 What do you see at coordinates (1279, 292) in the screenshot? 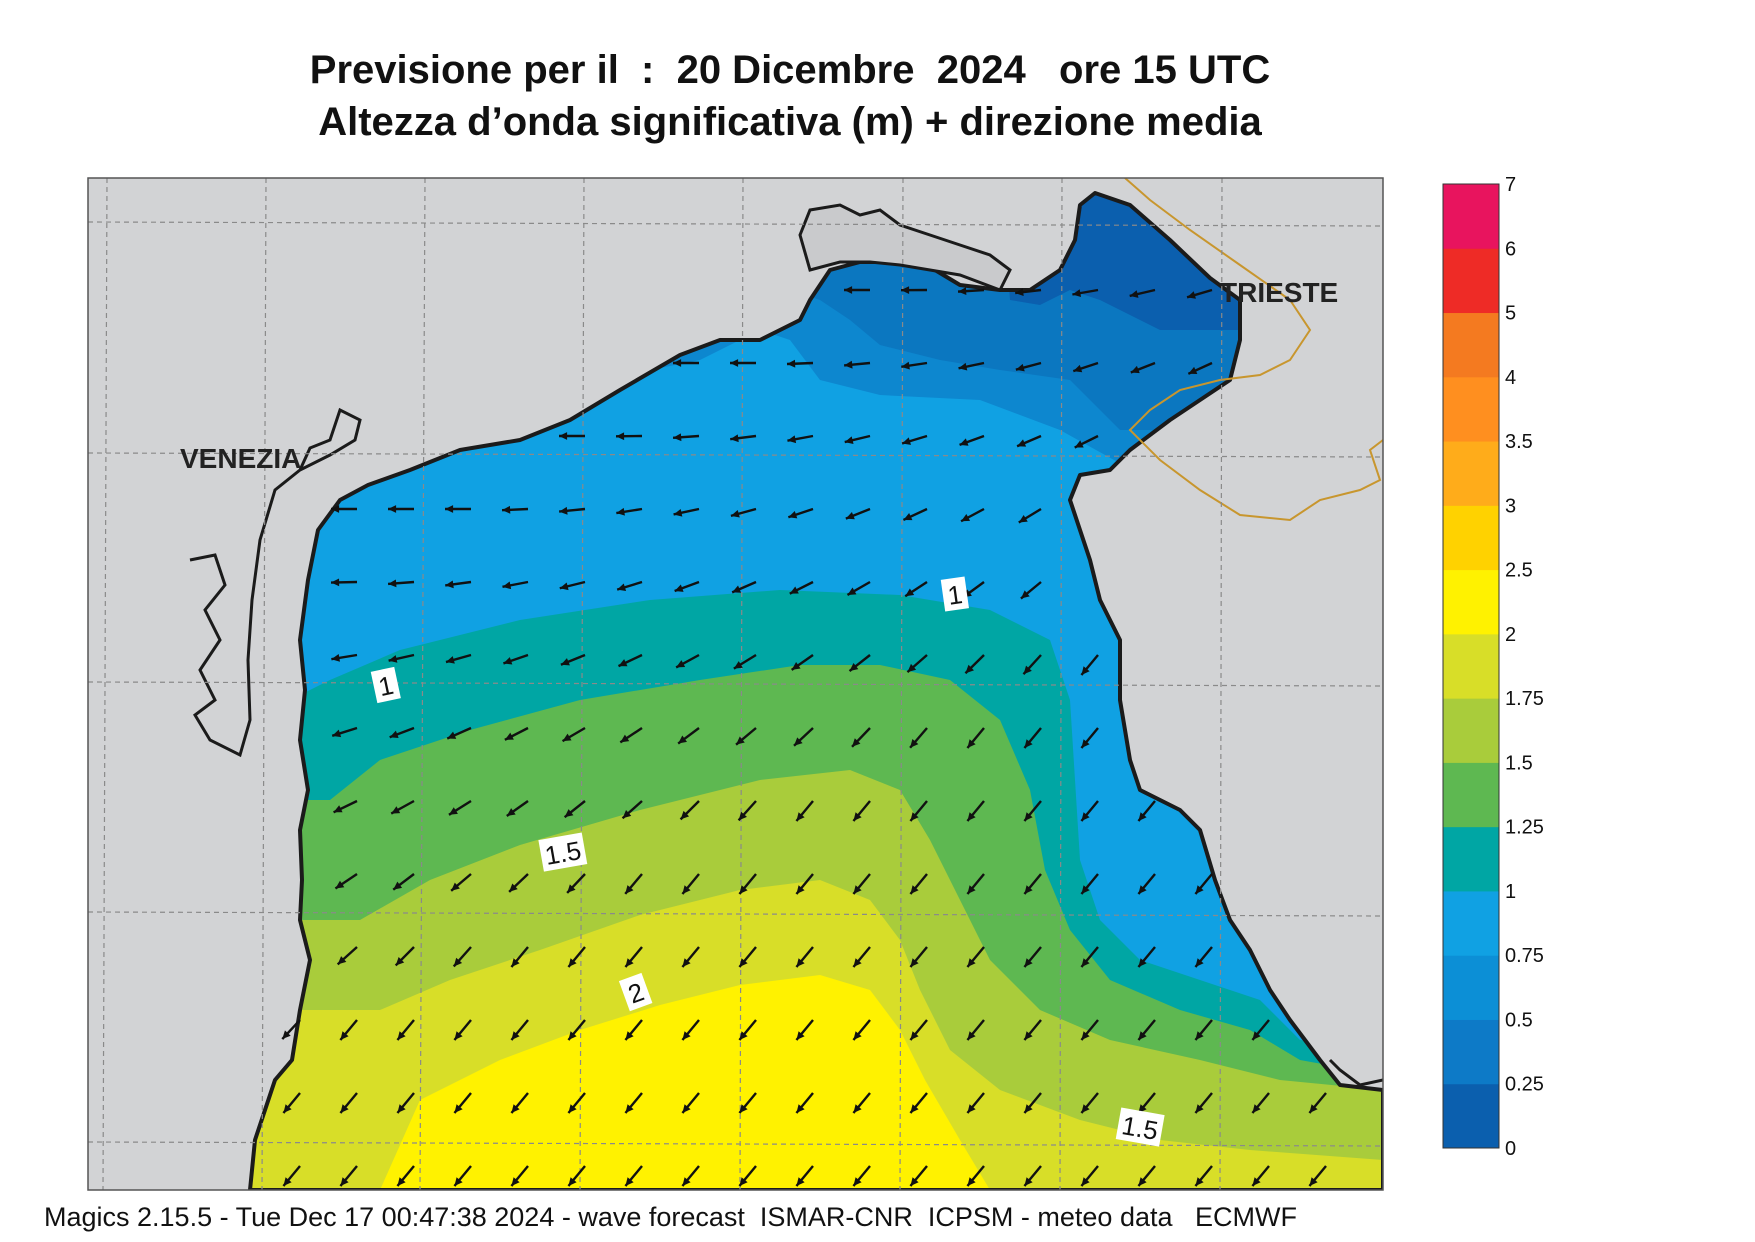
I see `place-label-trieste: TRIESTE` at bounding box center [1279, 292].